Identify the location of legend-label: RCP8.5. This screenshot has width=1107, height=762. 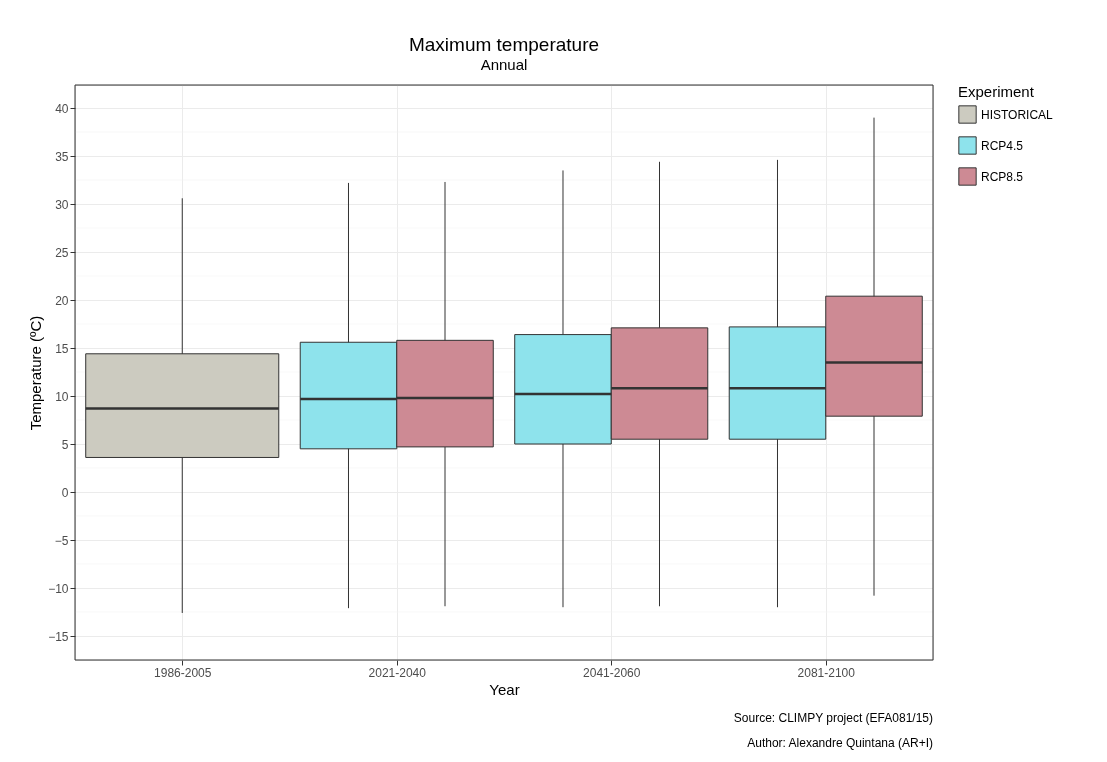
(1002, 176).